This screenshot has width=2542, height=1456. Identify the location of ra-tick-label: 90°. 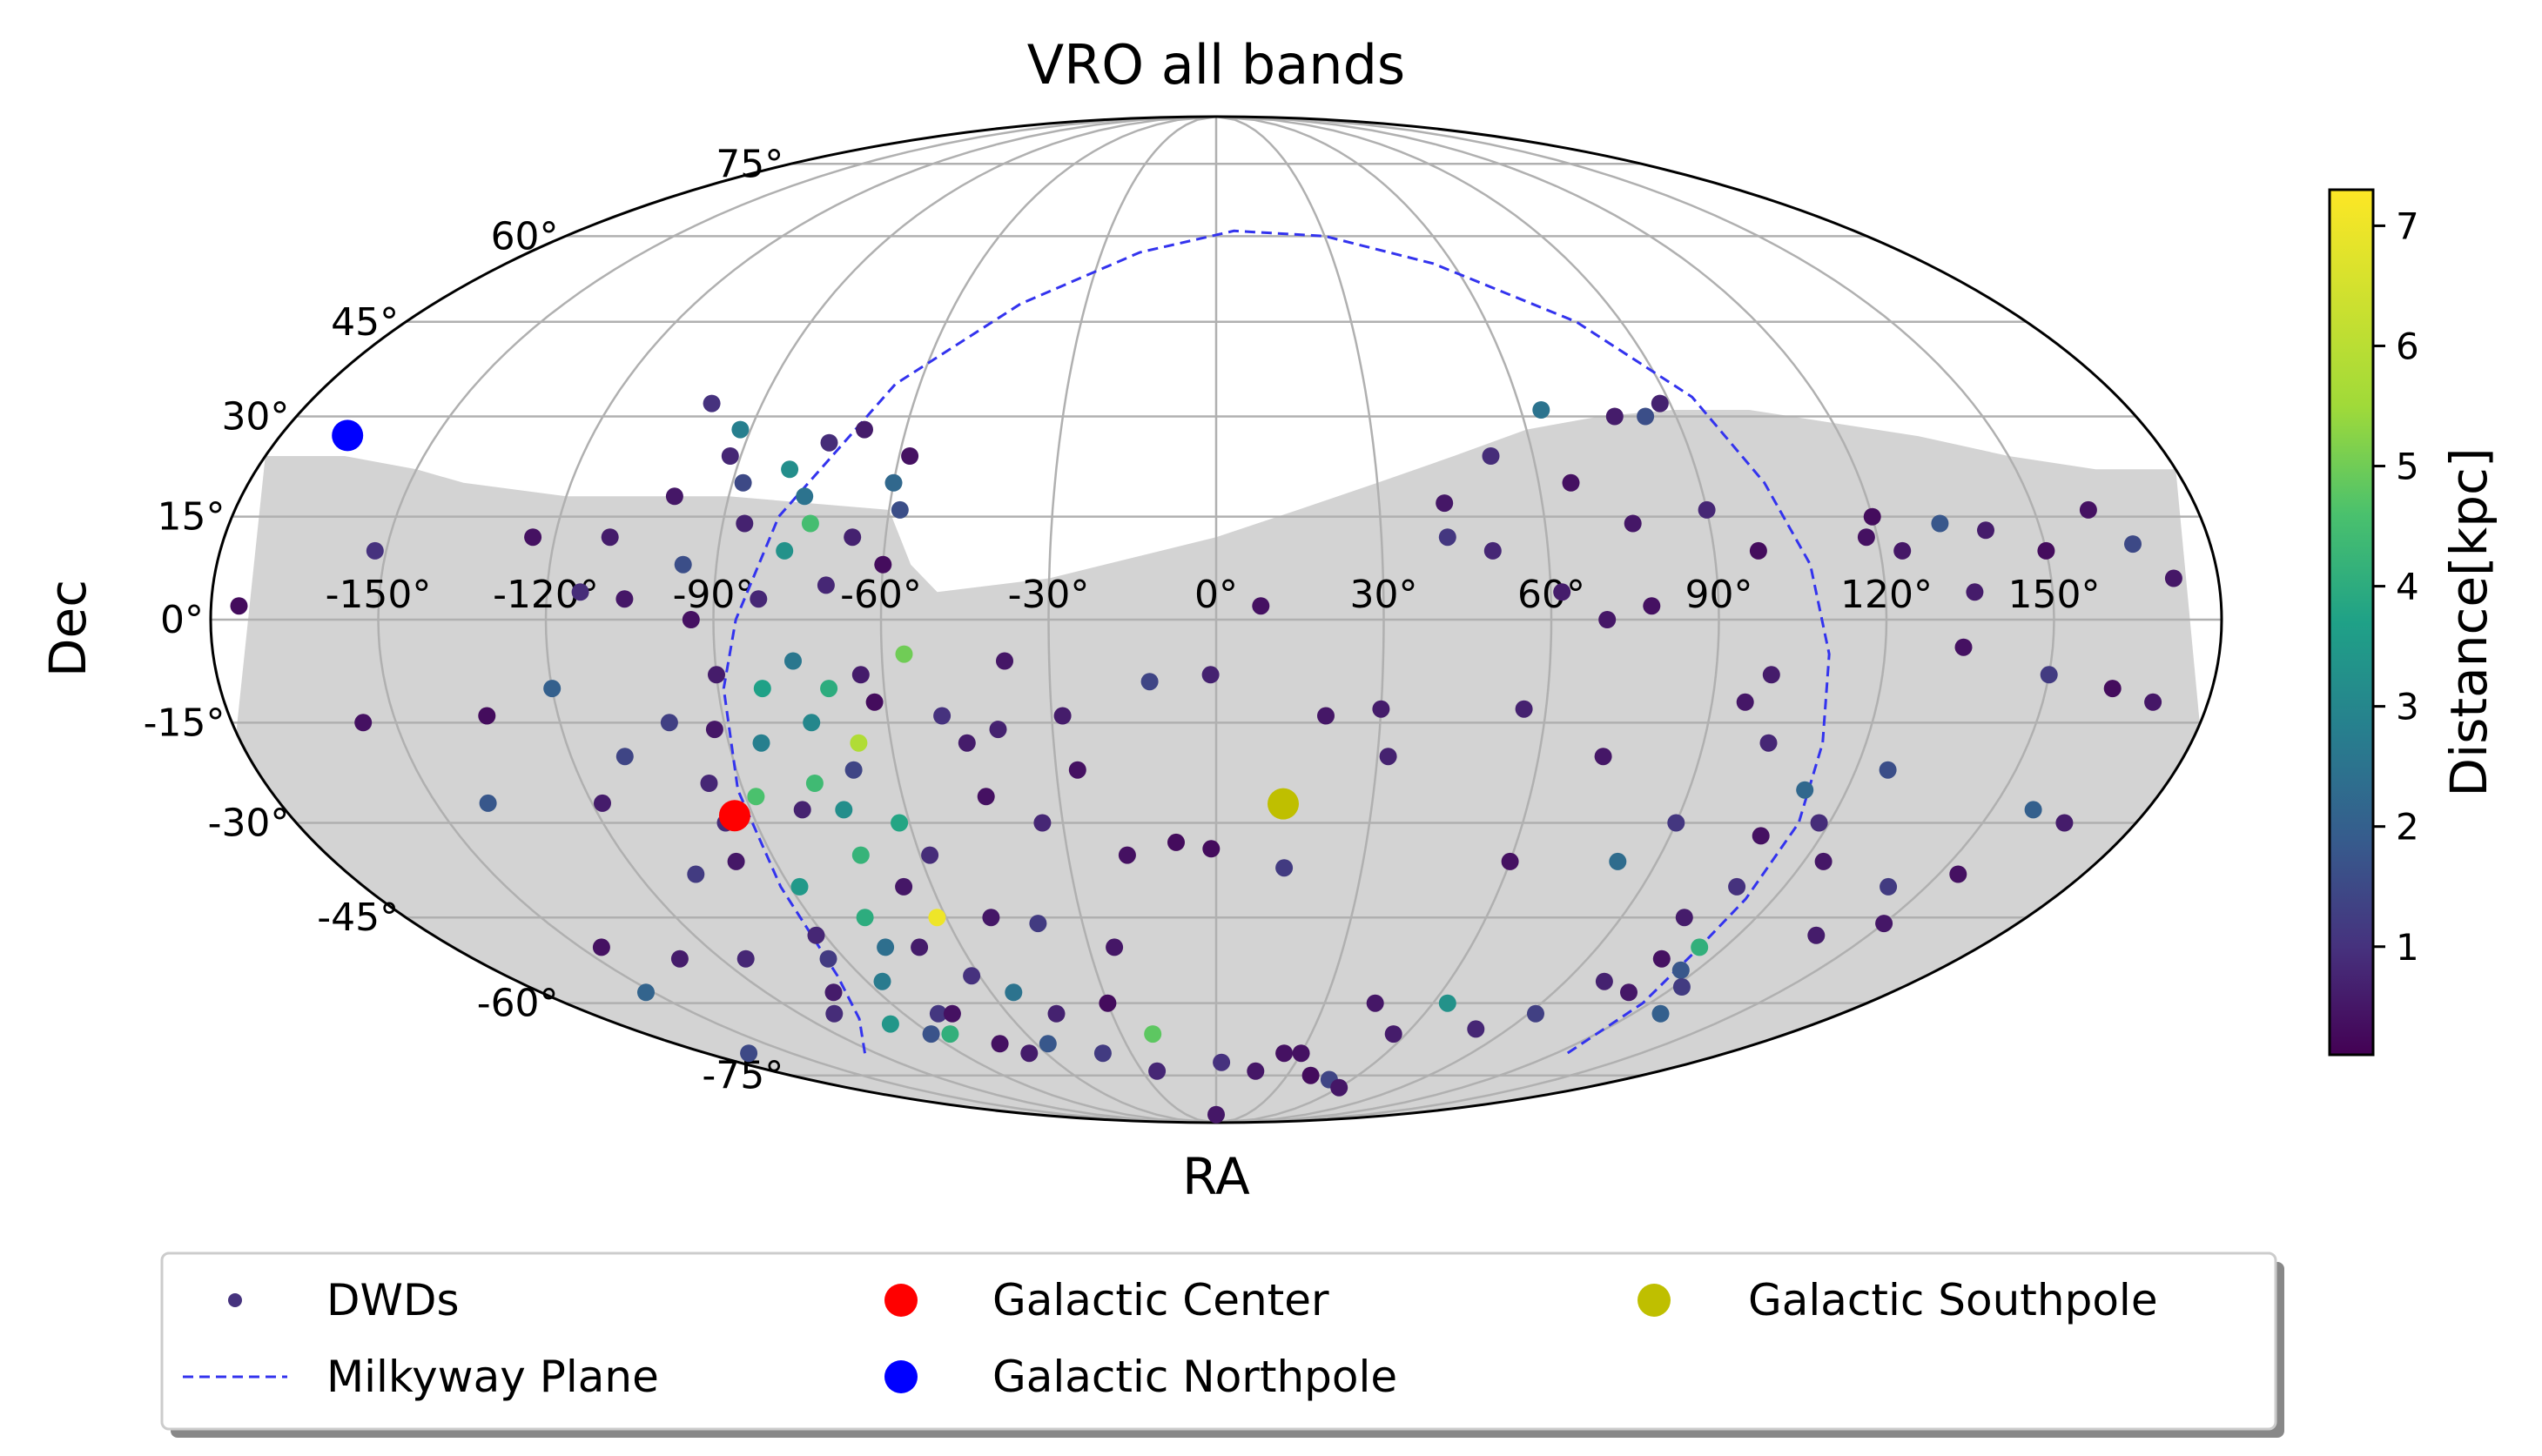
(1719, 595).